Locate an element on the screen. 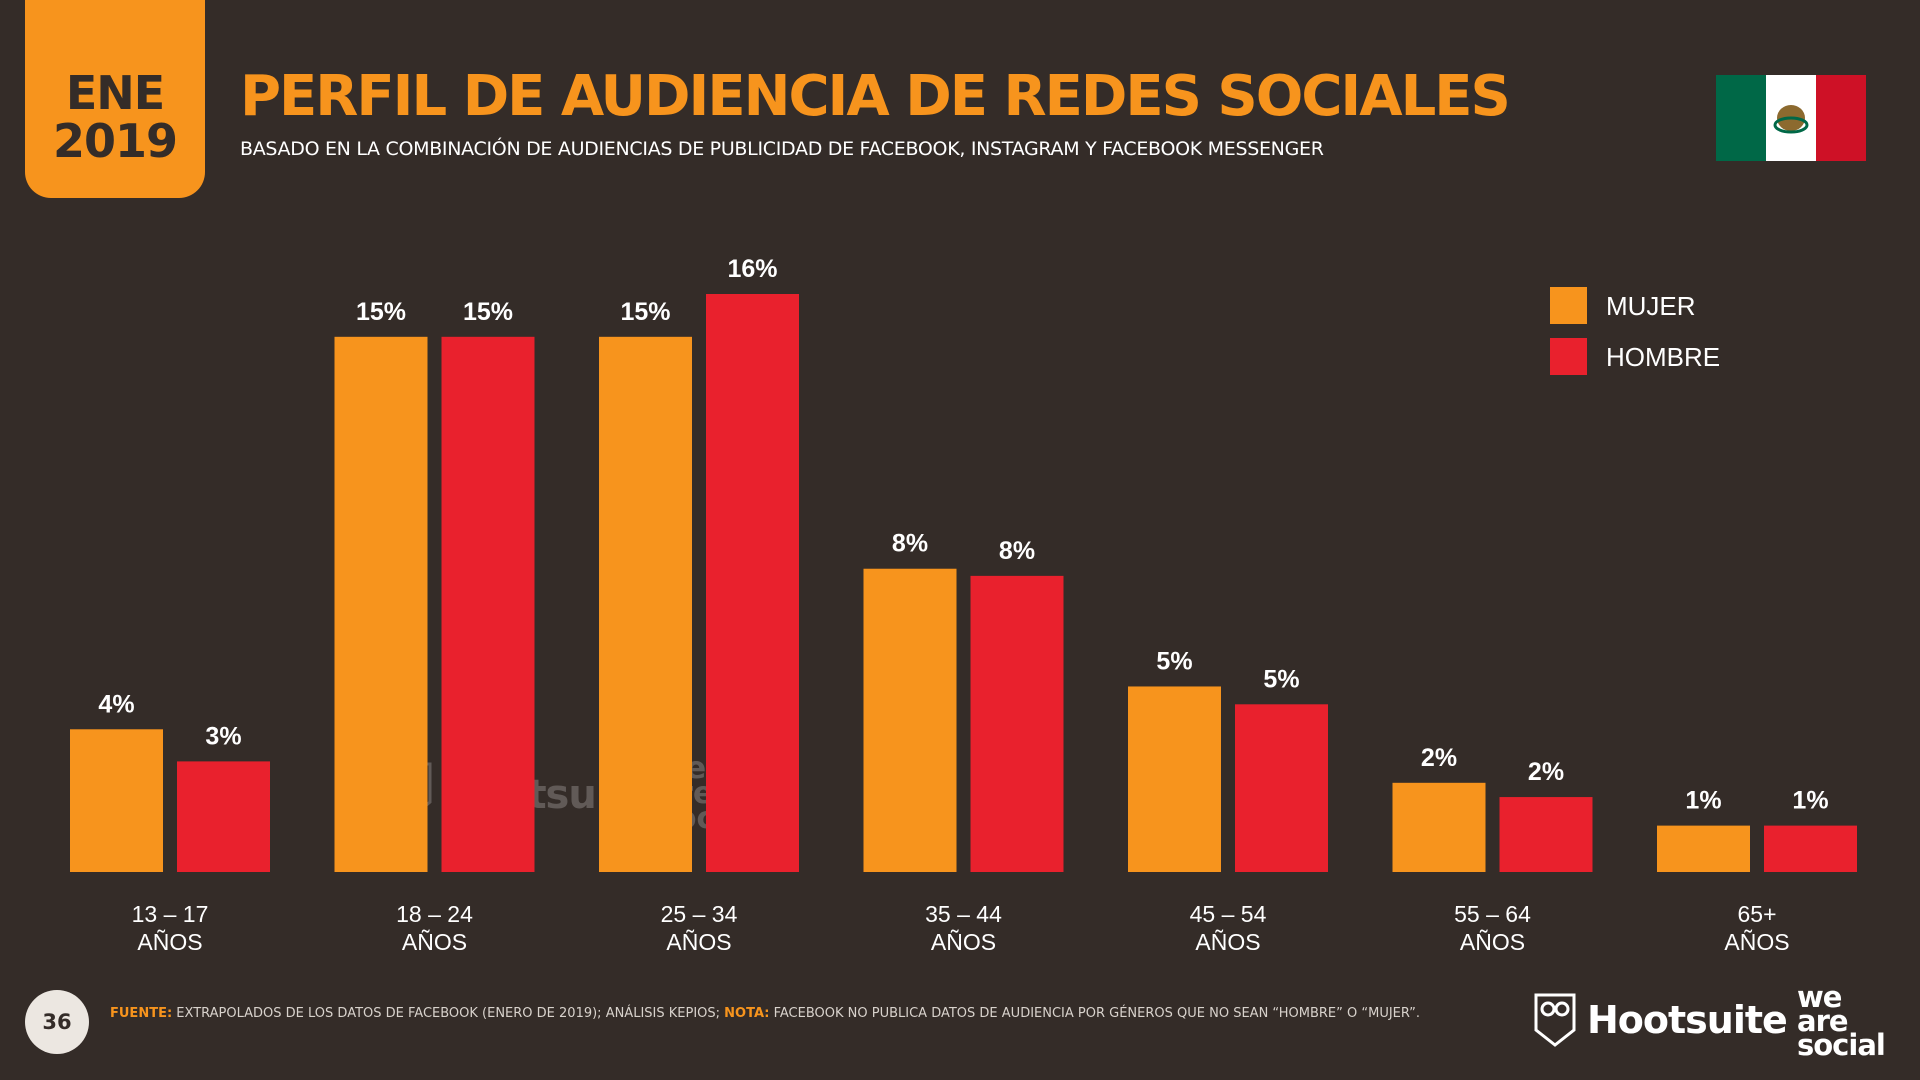 The height and width of the screenshot is (1080, 1920). date-year: 2019 is located at coordinates (115, 141).